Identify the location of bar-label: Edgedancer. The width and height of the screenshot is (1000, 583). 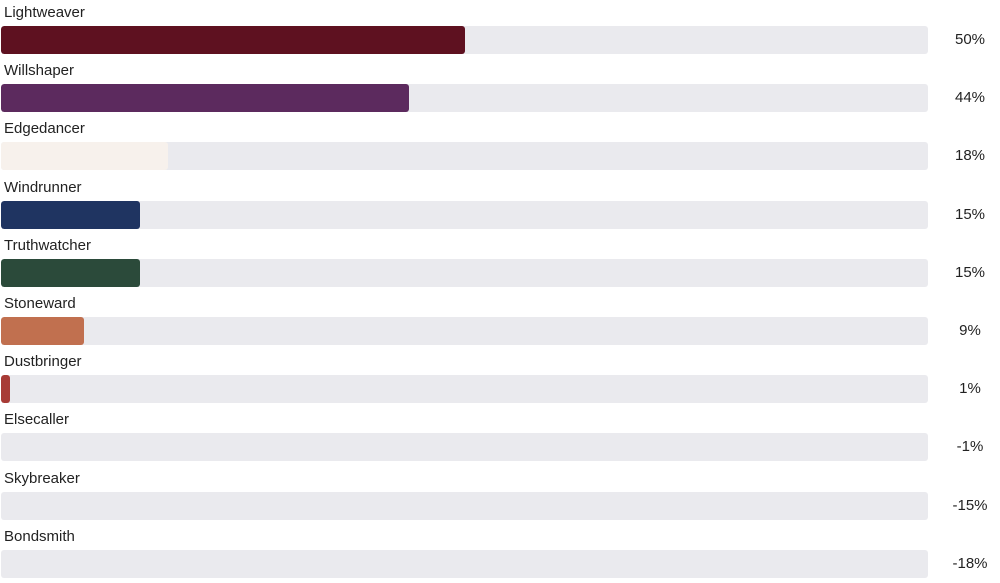
(44, 128).